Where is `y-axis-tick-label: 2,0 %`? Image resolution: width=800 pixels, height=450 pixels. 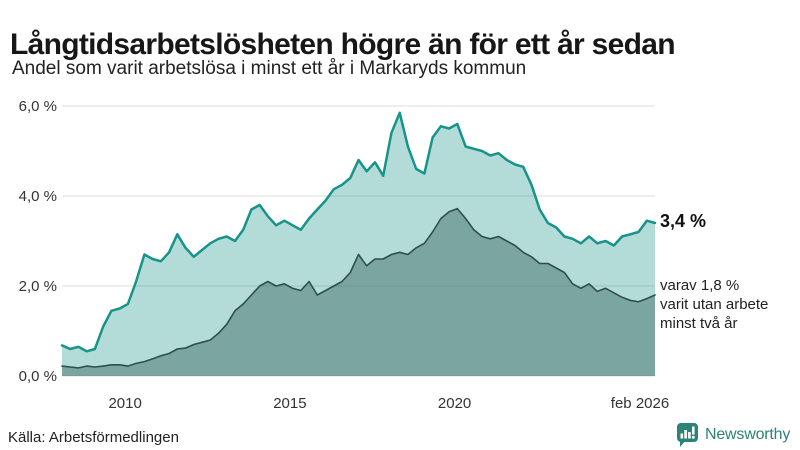
y-axis-tick-label: 2,0 % is located at coordinates (38, 286).